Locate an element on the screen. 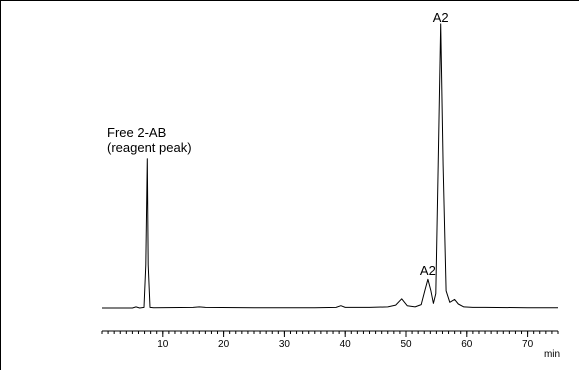 Image resolution: width=579 pixels, height=376 pixels. x-tick-label: 10 is located at coordinates (163, 344).